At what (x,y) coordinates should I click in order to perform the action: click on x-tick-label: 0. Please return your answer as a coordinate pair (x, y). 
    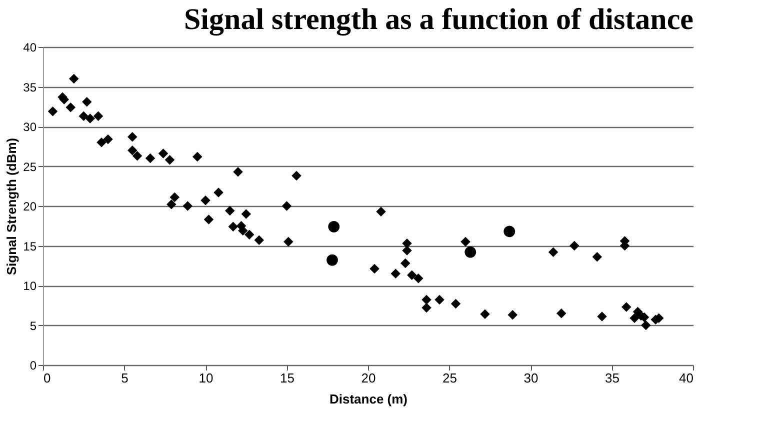
    Looking at the image, I should click on (47, 378).